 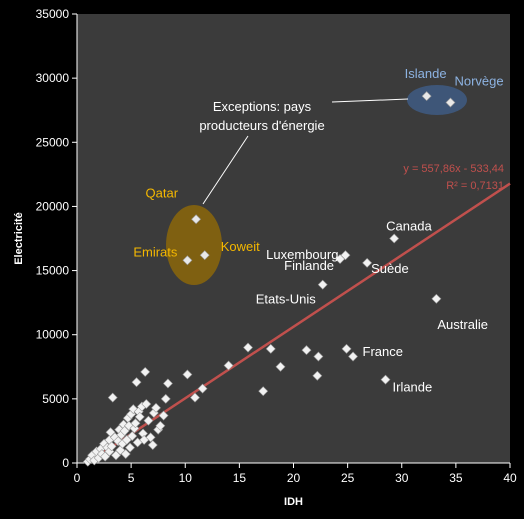 What do you see at coordinates (510, 478) in the screenshot?
I see `x-tick-label: 40` at bounding box center [510, 478].